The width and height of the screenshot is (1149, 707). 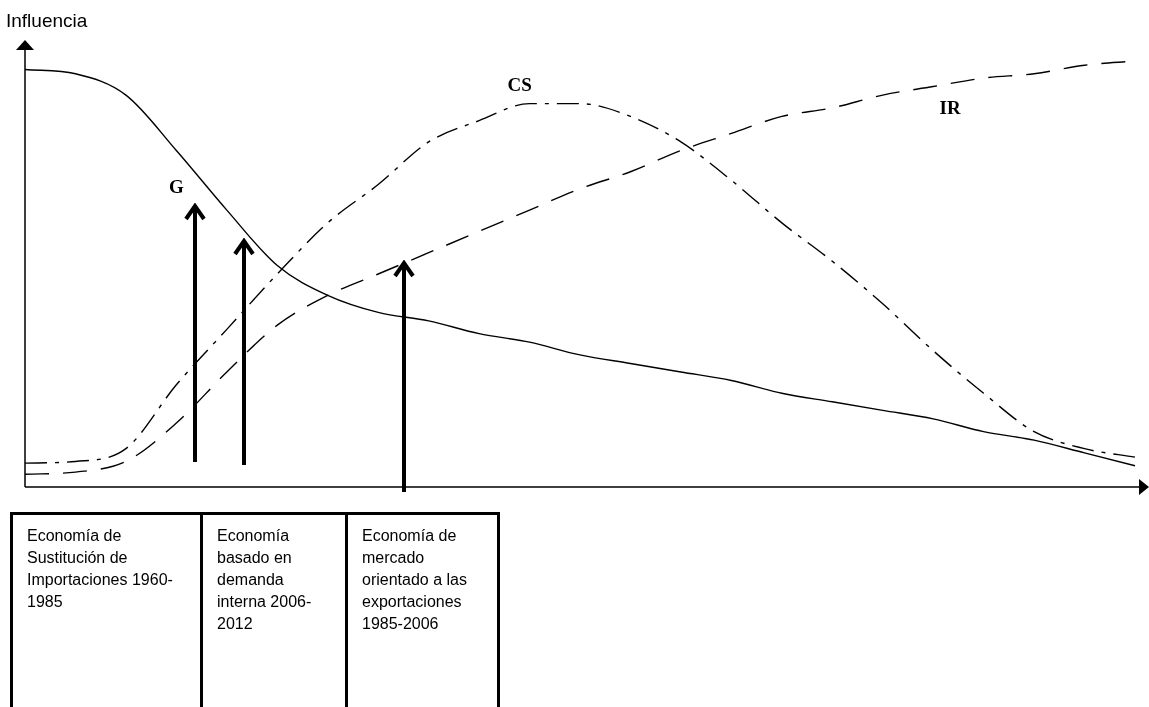 What do you see at coordinates (272, 611) in the screenshot?
I see `text: Economía basado en demanda interna 2006-2012` at bounding box center [272, 611].